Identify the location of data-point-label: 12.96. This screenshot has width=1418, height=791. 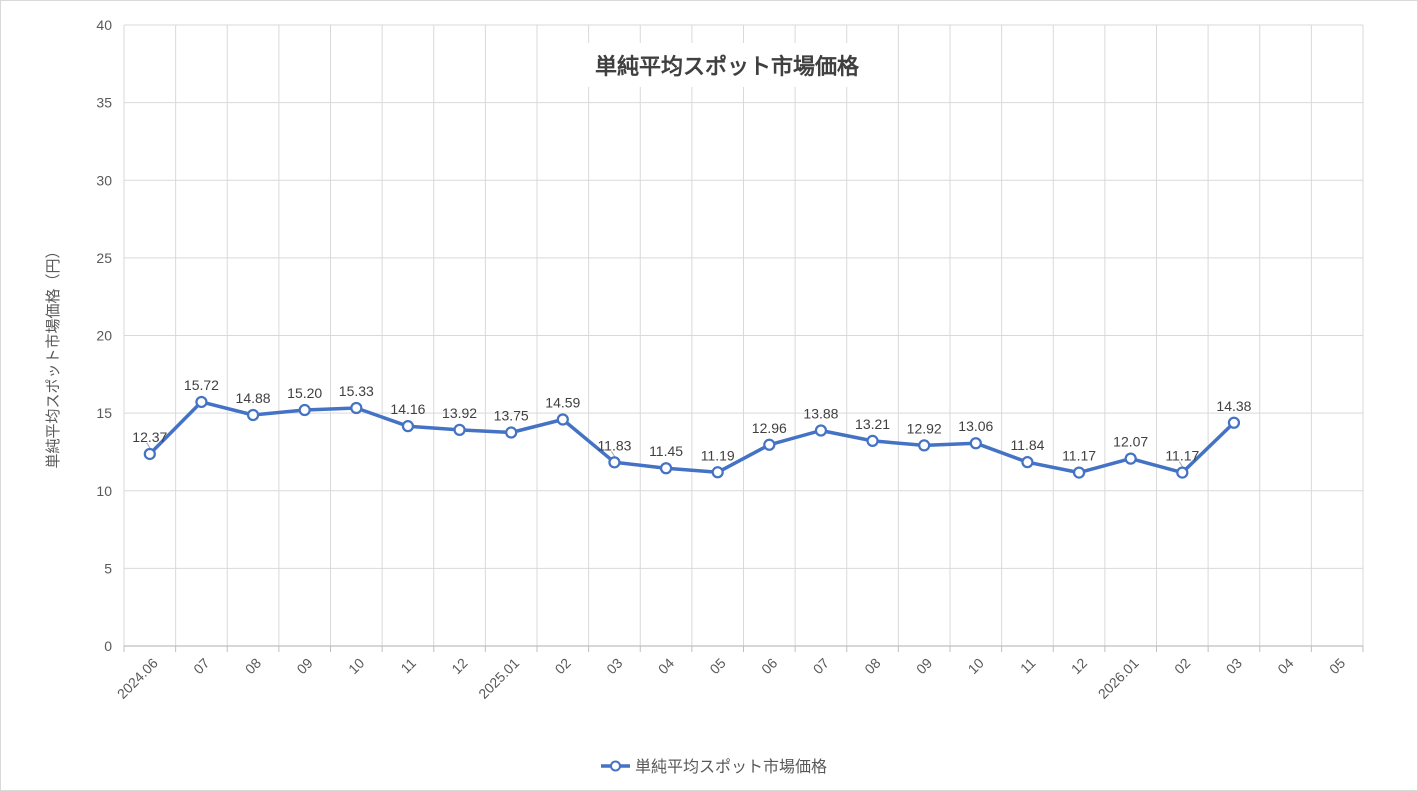
(769, 428).